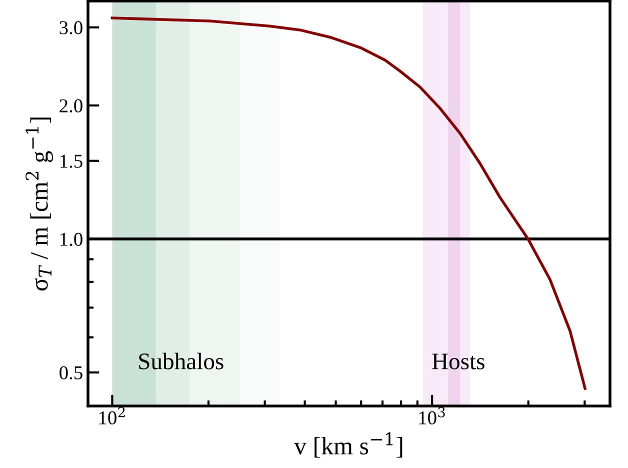 This screenshot has width=628, height=468. What do you see at coordinates (39, 204) in the screenshot?
I see `y-axis-title: σ$_{T}$ / m [cm$^{2}$ g$^{−1}$]` at bounding box center [39, 204].